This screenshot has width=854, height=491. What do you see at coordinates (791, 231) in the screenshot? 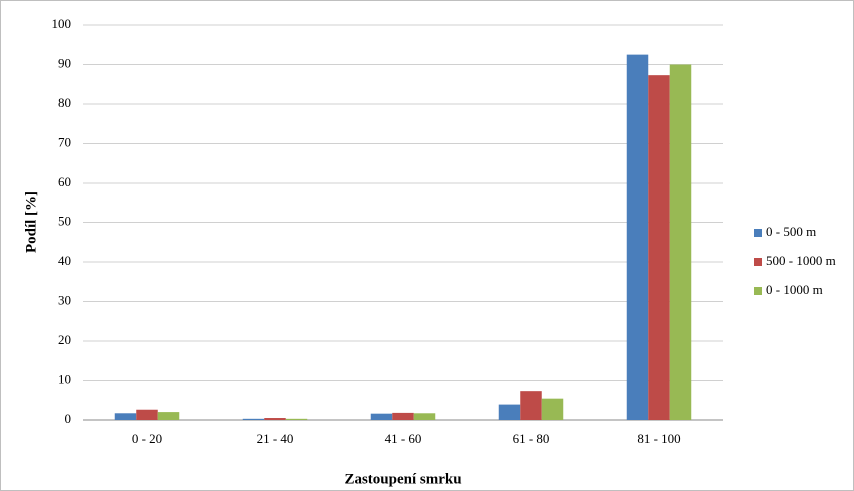
I see `legend-label: 0 - 500 m` at bounding box center [791, 231].